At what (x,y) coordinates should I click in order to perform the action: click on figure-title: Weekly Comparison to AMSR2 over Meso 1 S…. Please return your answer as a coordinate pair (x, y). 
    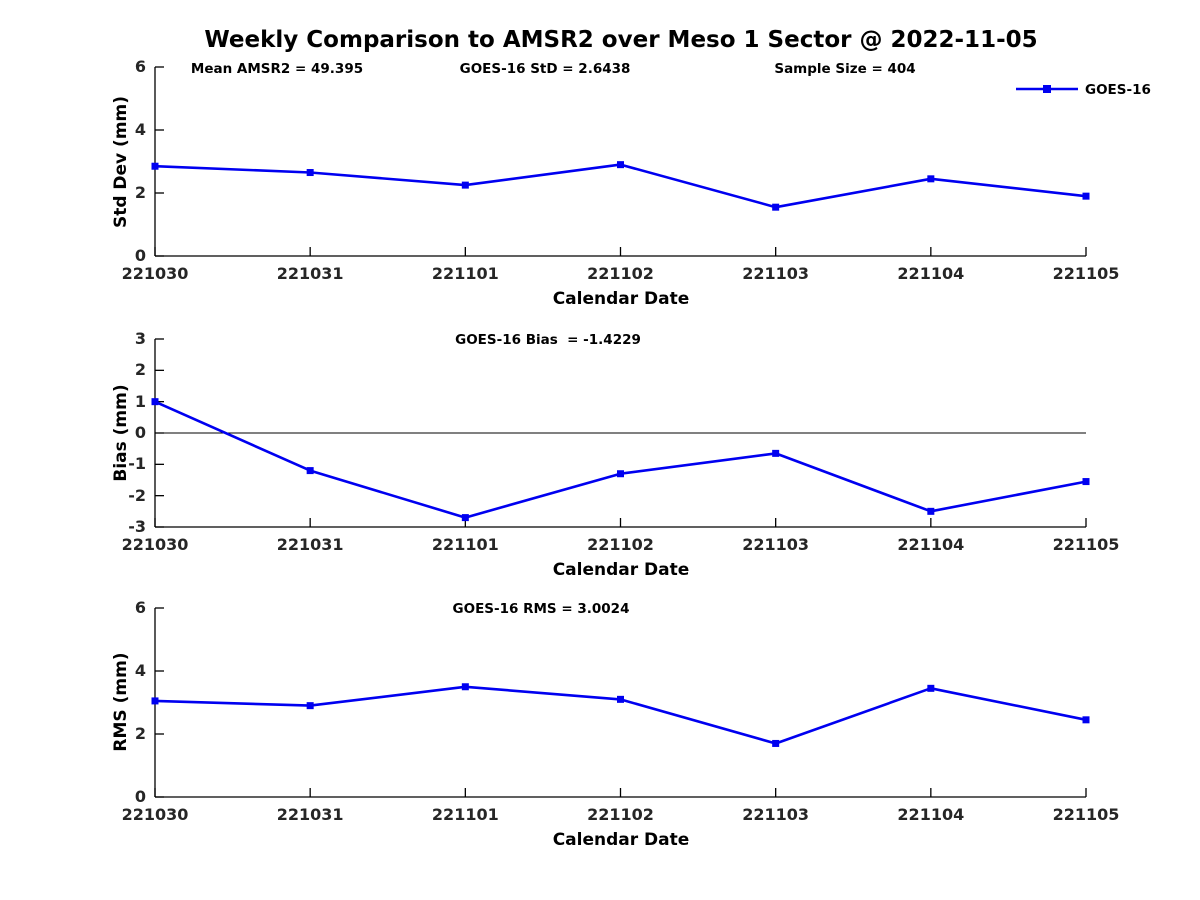
    Looking at the image, I should click on (621, 40).